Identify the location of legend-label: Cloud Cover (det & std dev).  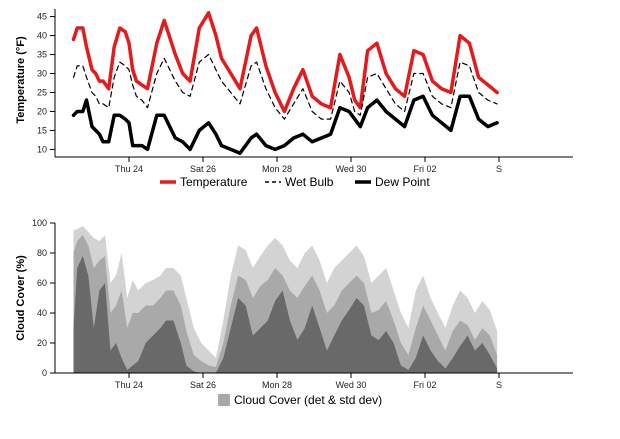
(308, 400).